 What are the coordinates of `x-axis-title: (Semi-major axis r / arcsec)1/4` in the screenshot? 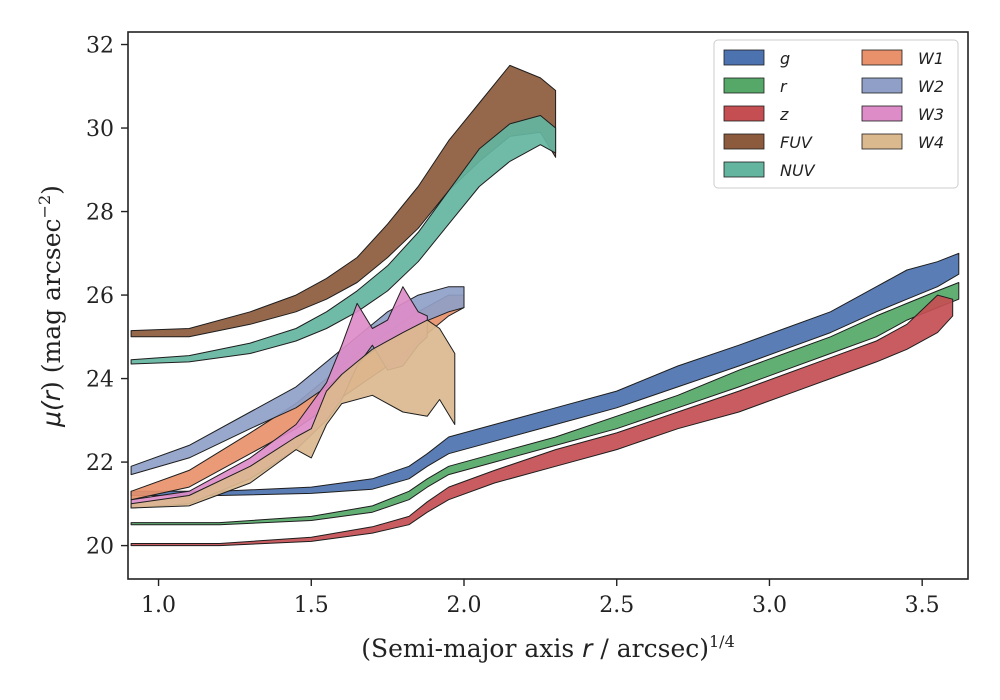 It's located at (548, 647).